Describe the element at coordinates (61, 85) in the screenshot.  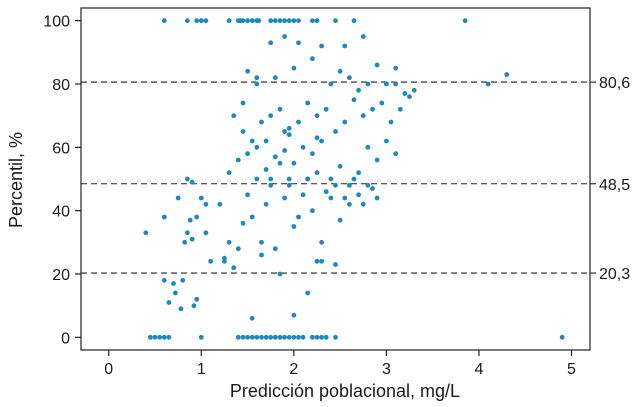
I see `y-tick-label: 80` at that location.